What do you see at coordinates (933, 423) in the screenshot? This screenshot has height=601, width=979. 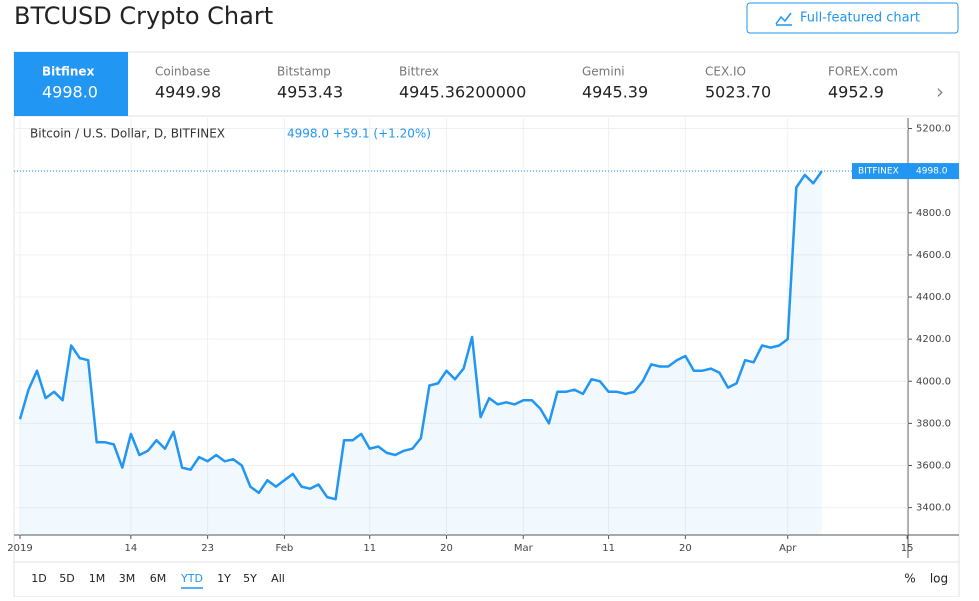 I see `y-tick-label: 3800.0` at bounding box center [933, 423].